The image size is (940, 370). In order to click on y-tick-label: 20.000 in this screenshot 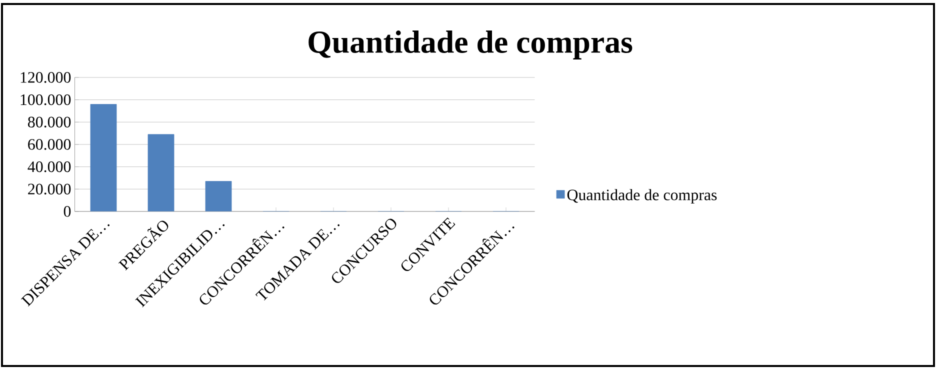, I will do `click(49, 189)`.